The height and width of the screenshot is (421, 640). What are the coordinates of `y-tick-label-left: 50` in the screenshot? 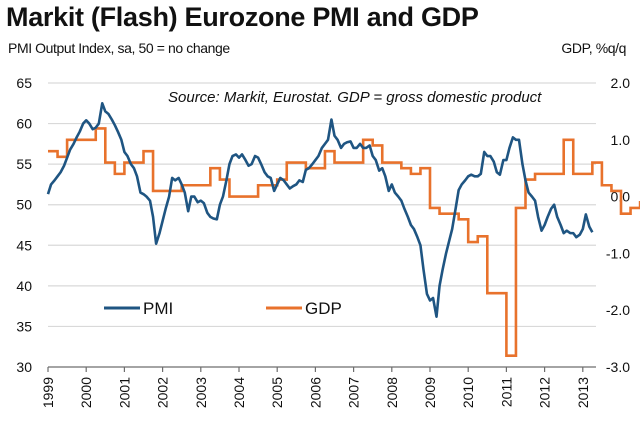 It's located at (24, 205).